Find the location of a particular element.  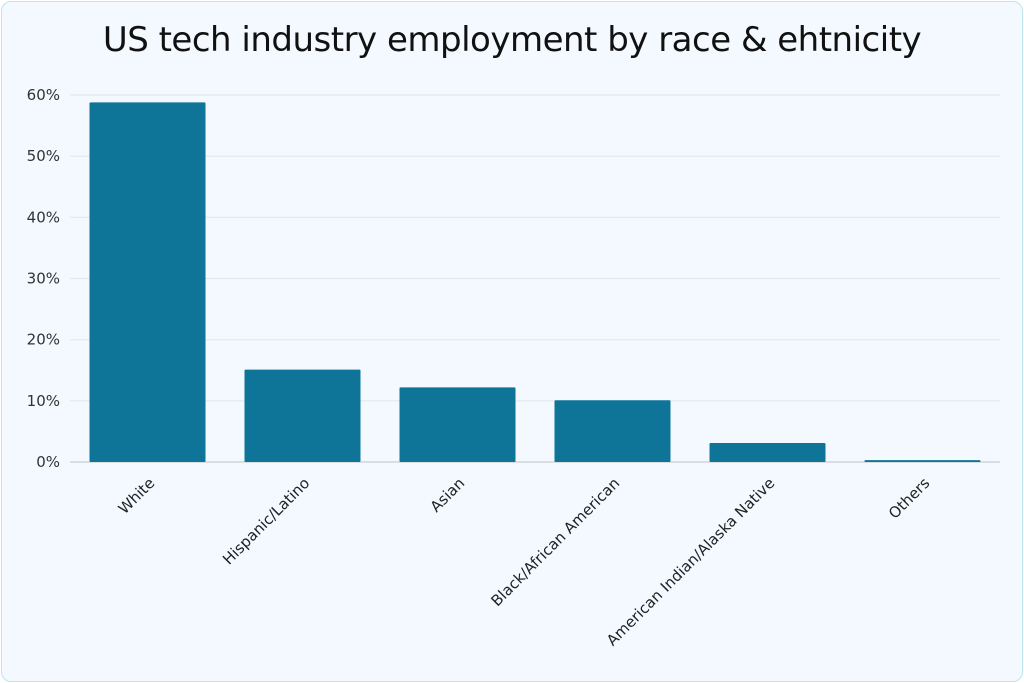

bar-black-african-american is located at coordinates (612, 431).